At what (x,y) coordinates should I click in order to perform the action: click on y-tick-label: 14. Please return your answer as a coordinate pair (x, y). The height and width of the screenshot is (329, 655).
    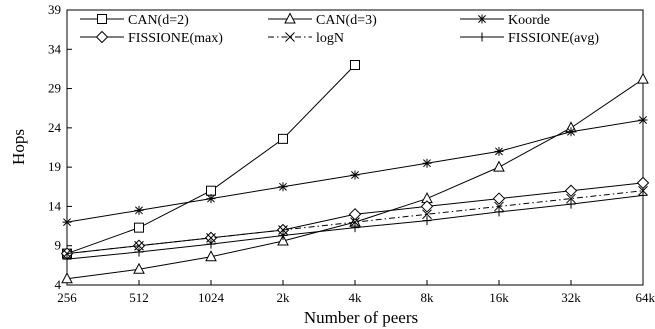
    Looking at the image, I should click on (55, 205).